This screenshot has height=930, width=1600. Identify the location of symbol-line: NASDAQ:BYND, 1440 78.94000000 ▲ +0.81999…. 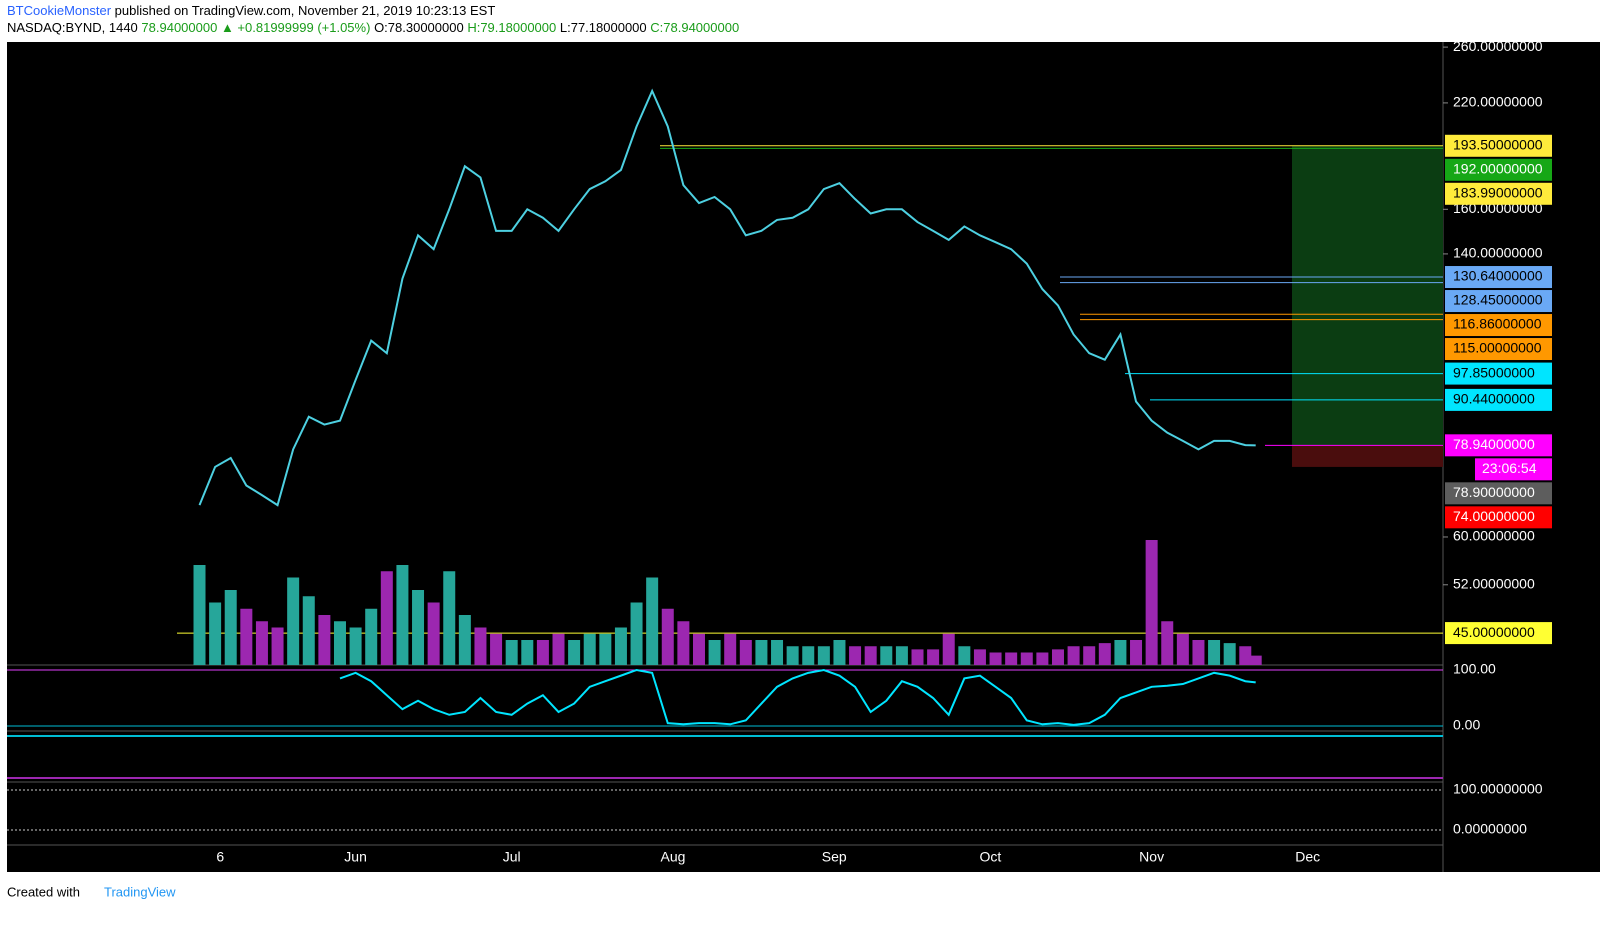
(373, 27).